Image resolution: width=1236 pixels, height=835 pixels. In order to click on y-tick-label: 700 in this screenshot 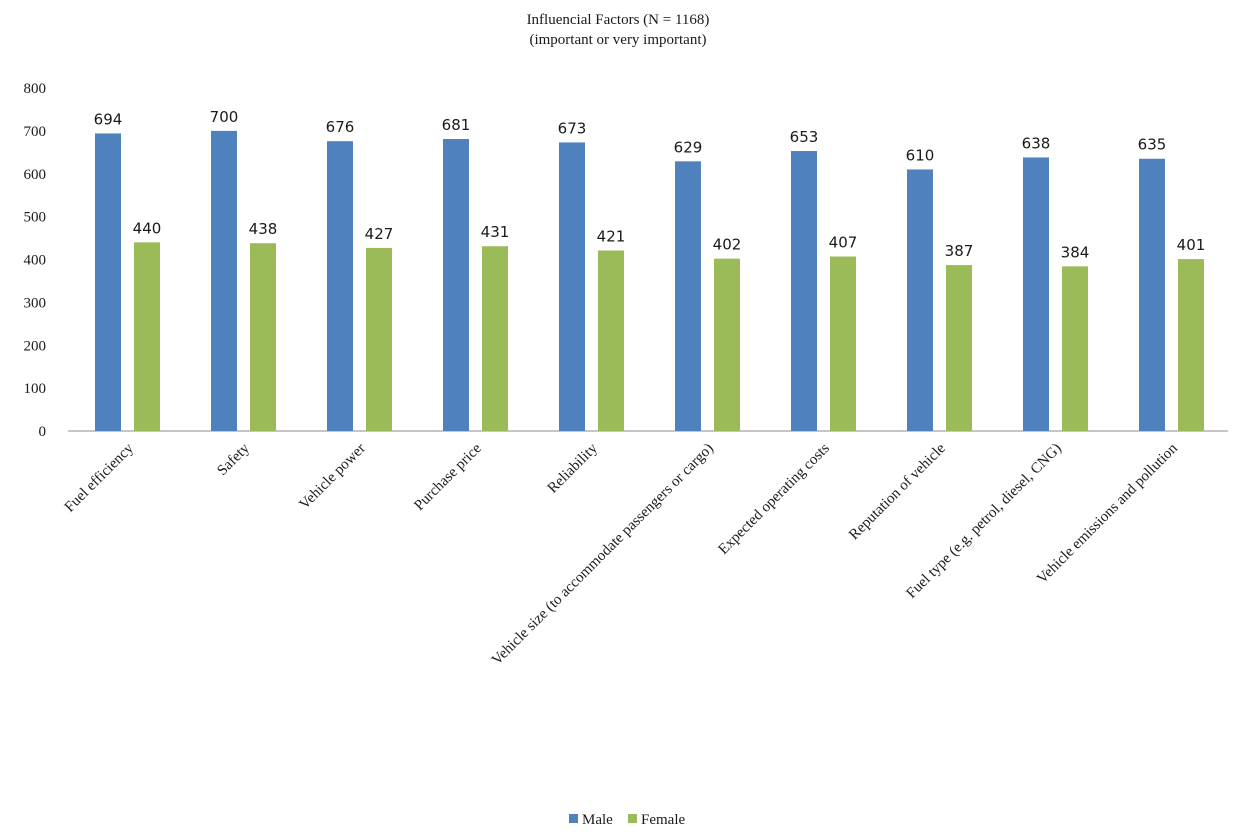, I will do `click(35, 132)`.